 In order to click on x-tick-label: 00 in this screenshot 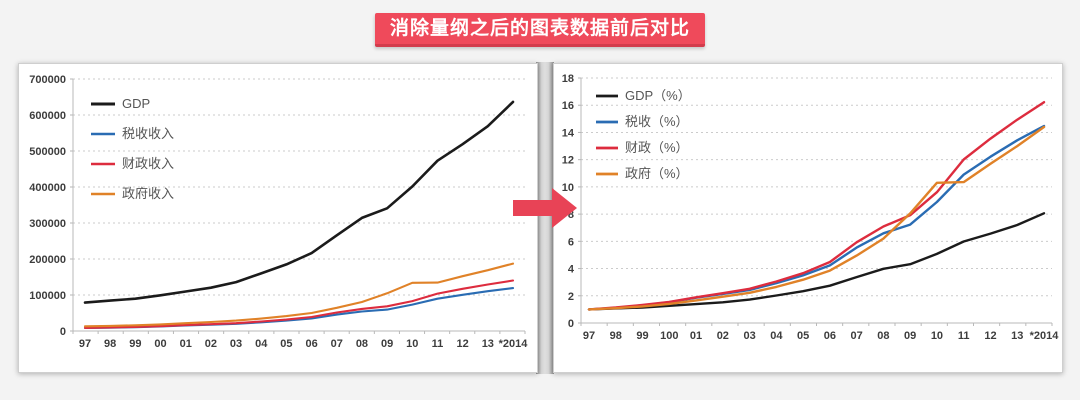, I will do `click(160, 344)`.